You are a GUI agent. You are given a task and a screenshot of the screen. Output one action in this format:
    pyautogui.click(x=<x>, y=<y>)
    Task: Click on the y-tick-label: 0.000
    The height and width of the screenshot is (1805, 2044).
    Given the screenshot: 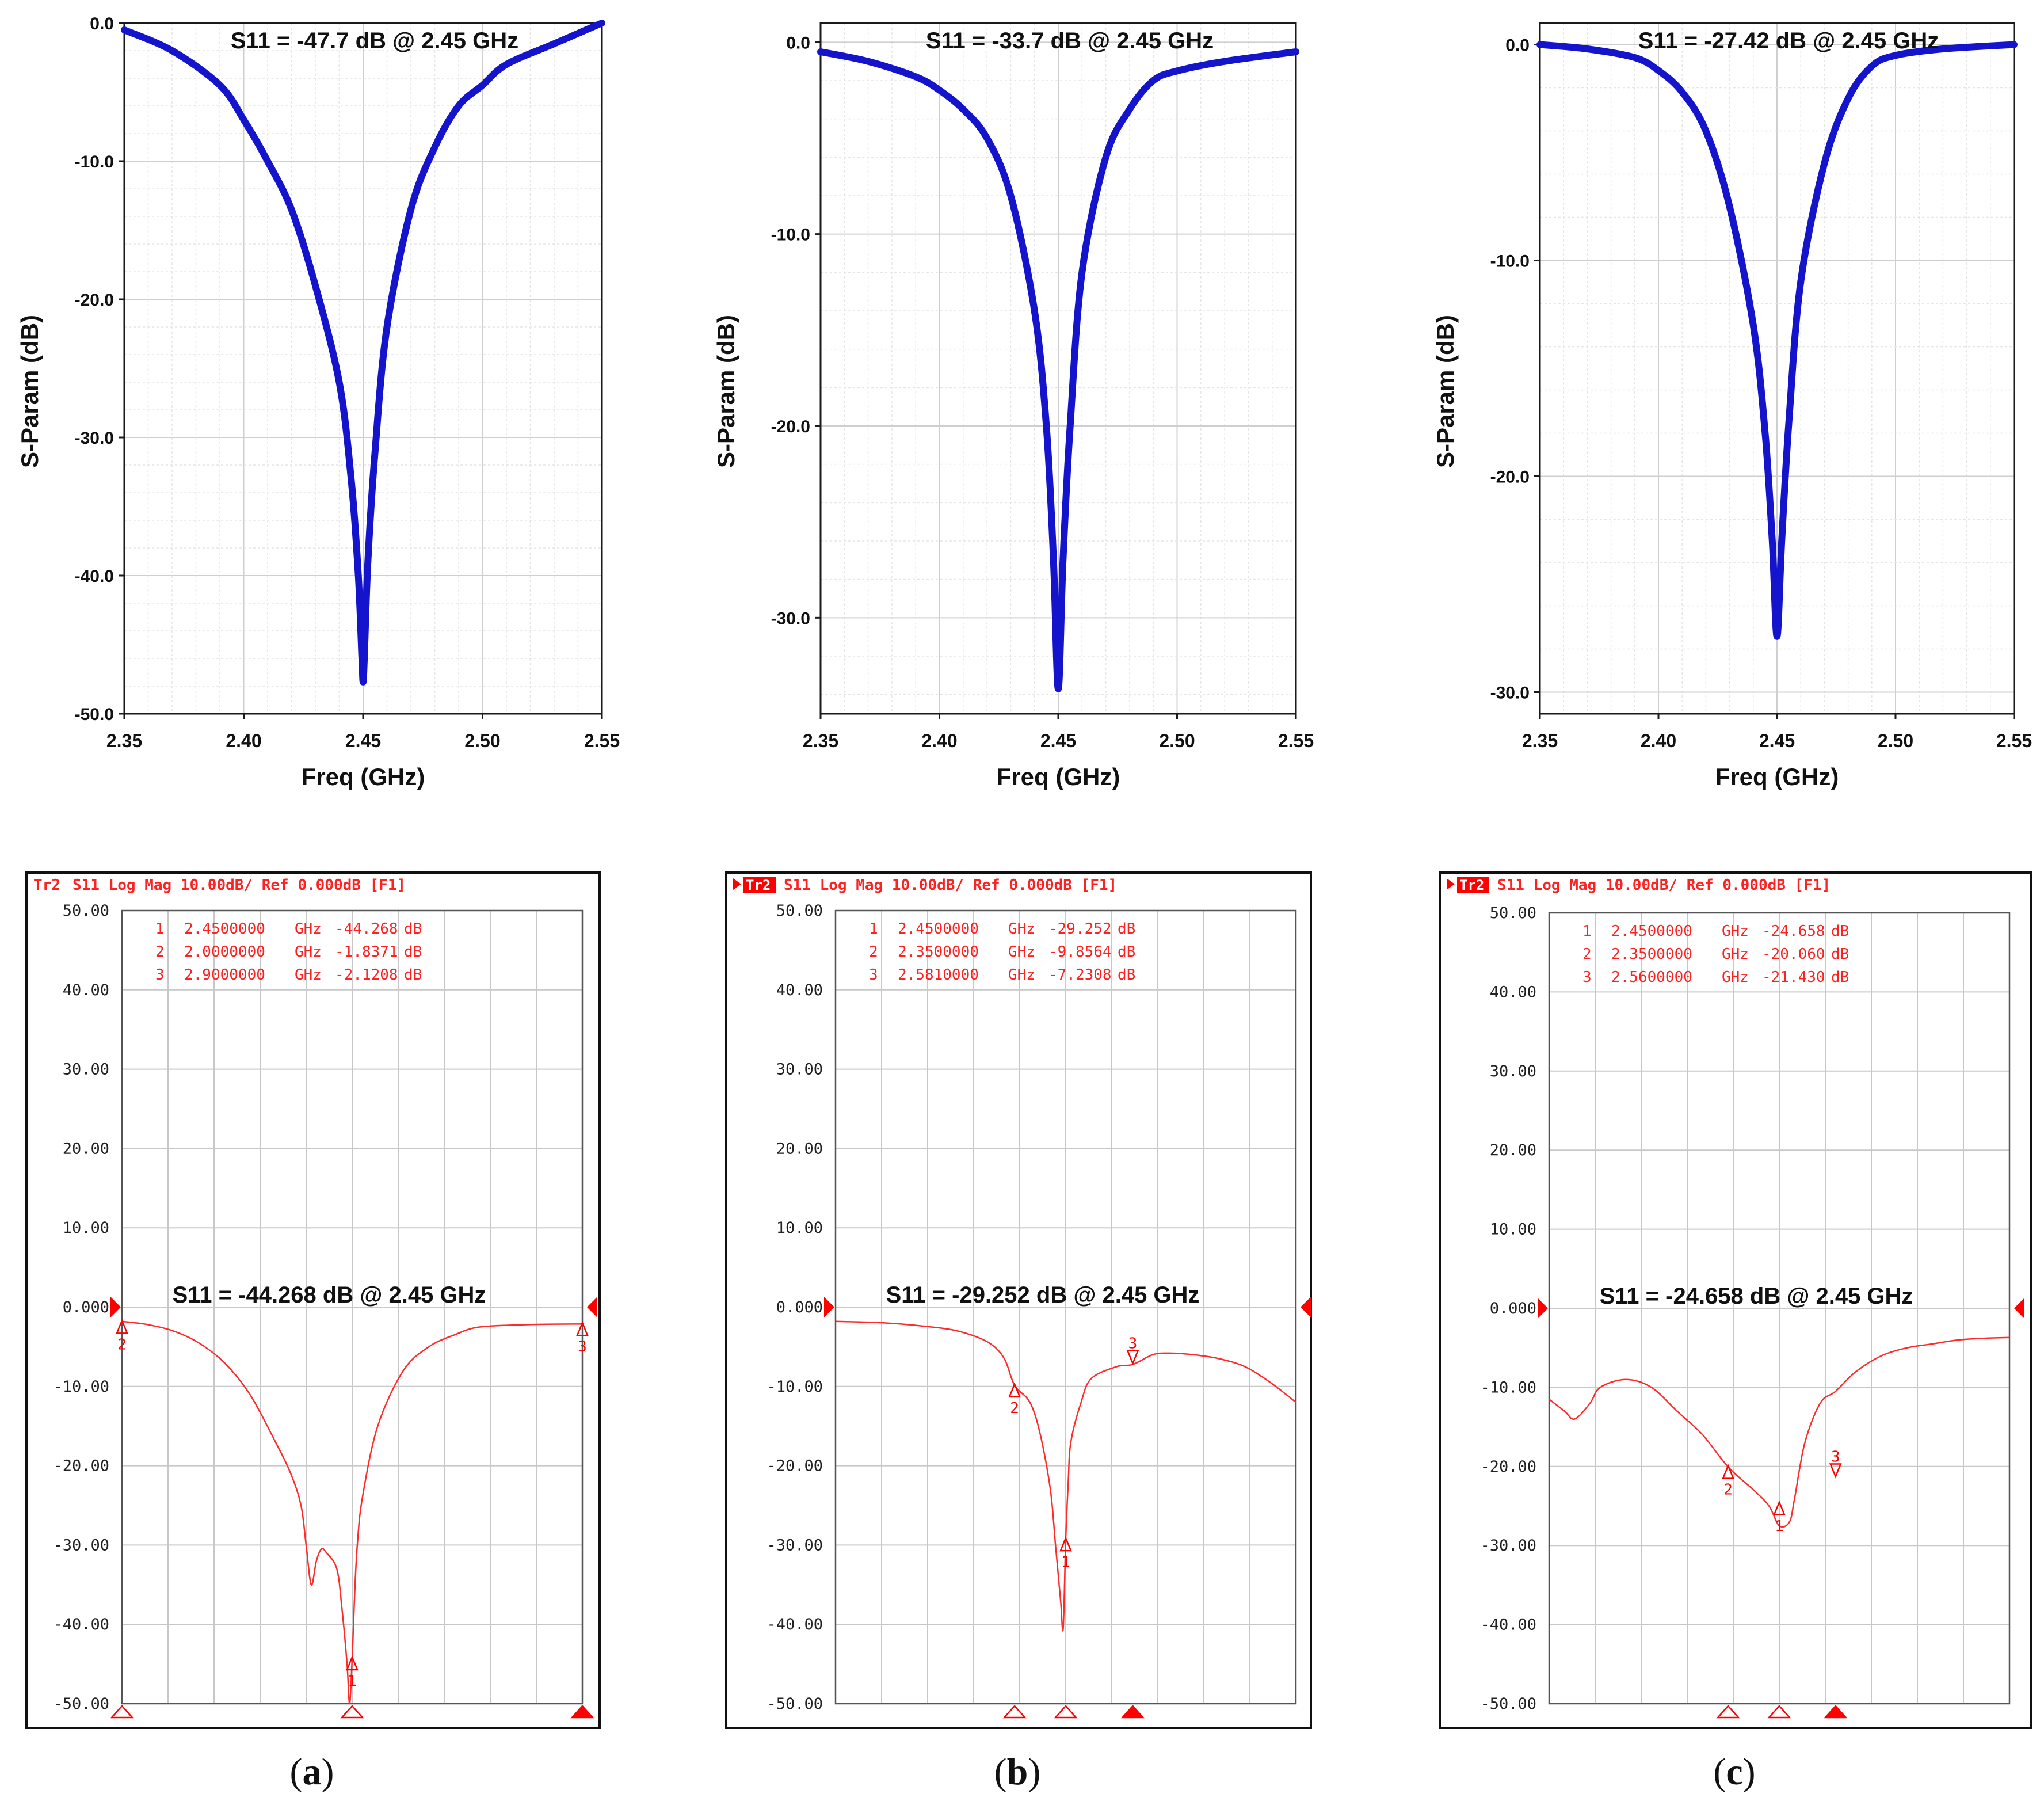 What is the action you would take?
    pyautogui.click(x=86, y=1307)
    